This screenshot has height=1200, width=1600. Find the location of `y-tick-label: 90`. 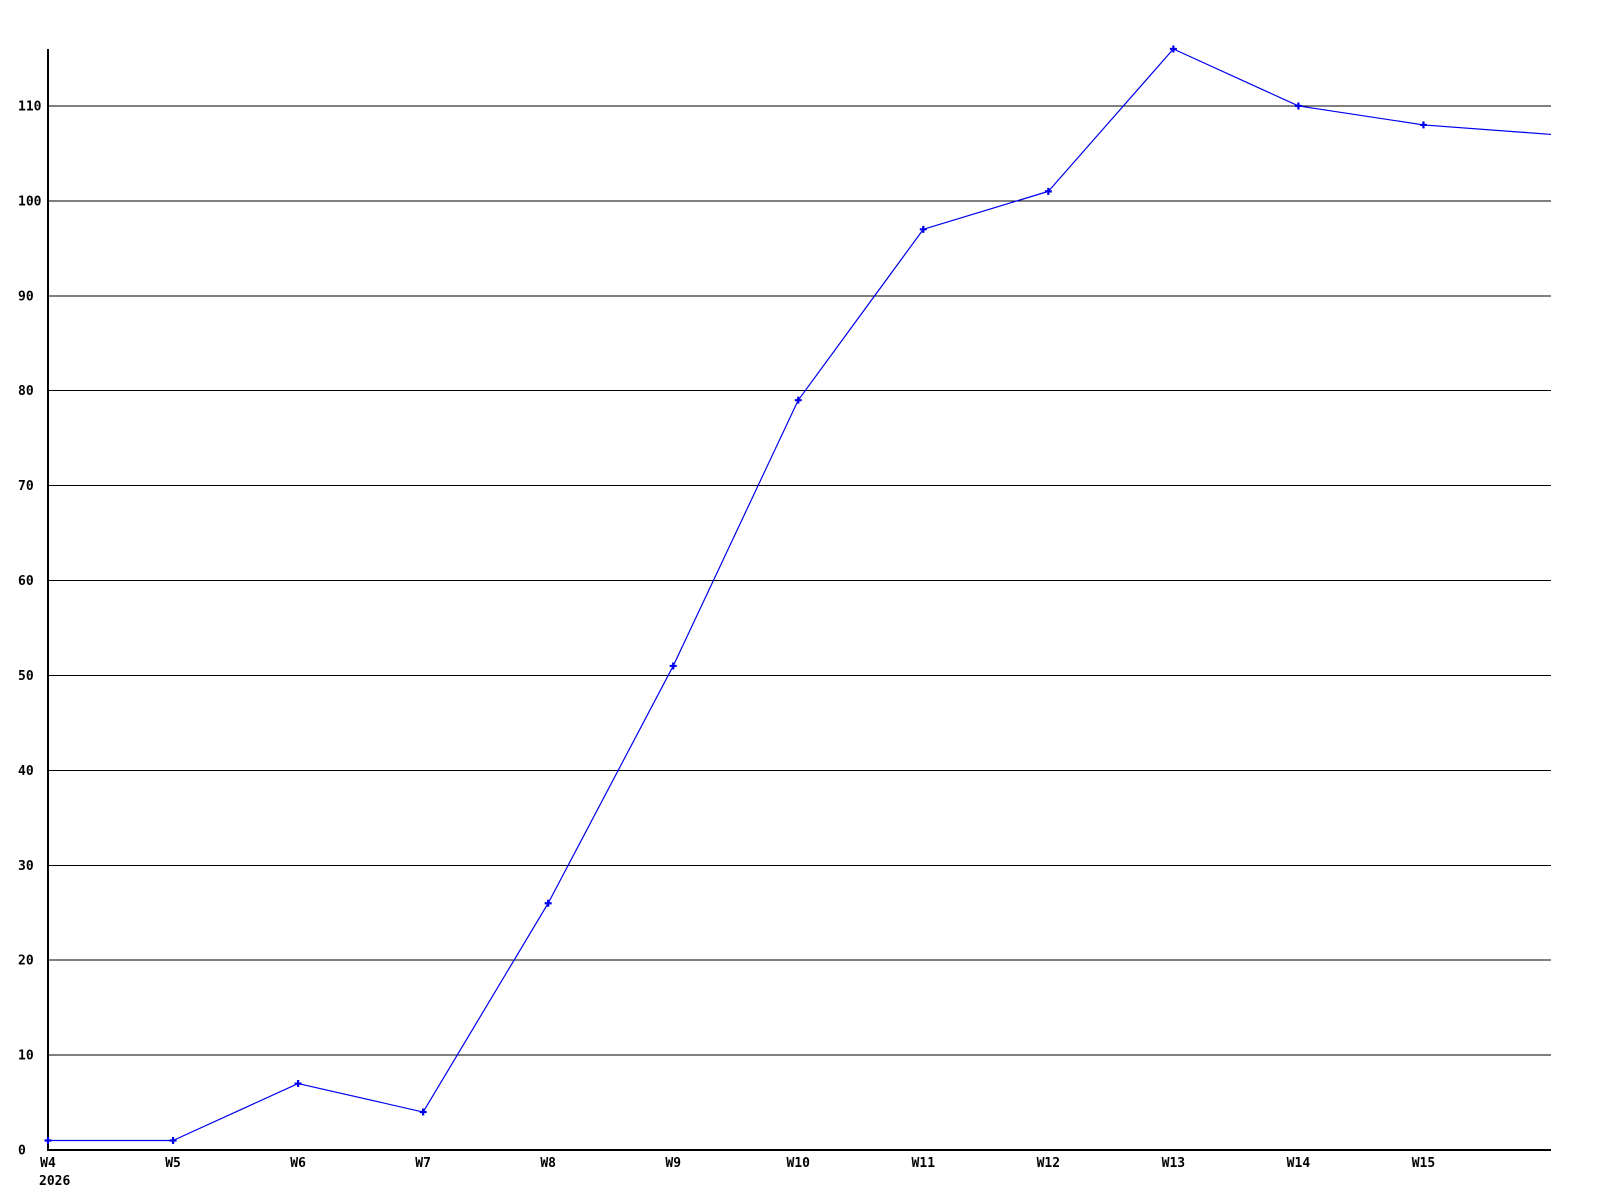

y-tick-label: 90 is located at coordinates (26, 296).